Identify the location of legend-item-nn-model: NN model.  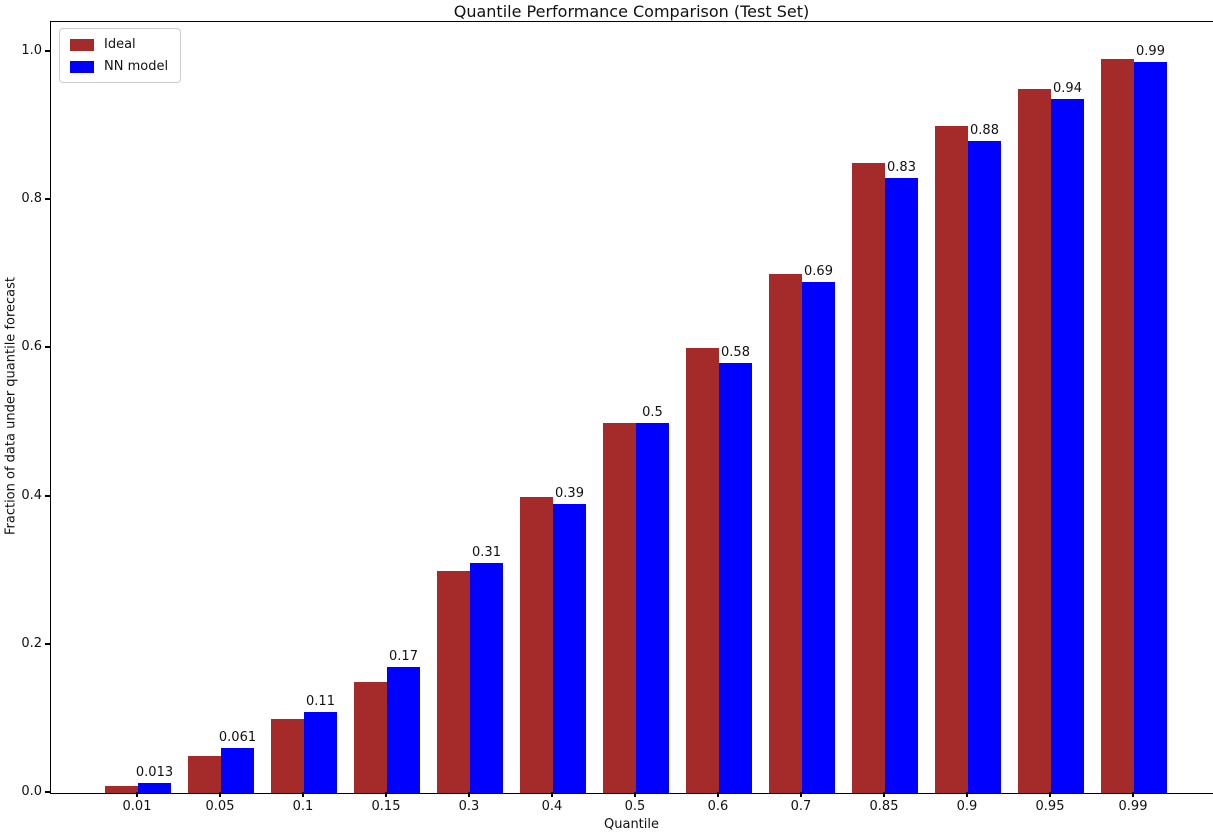
(119, 66).